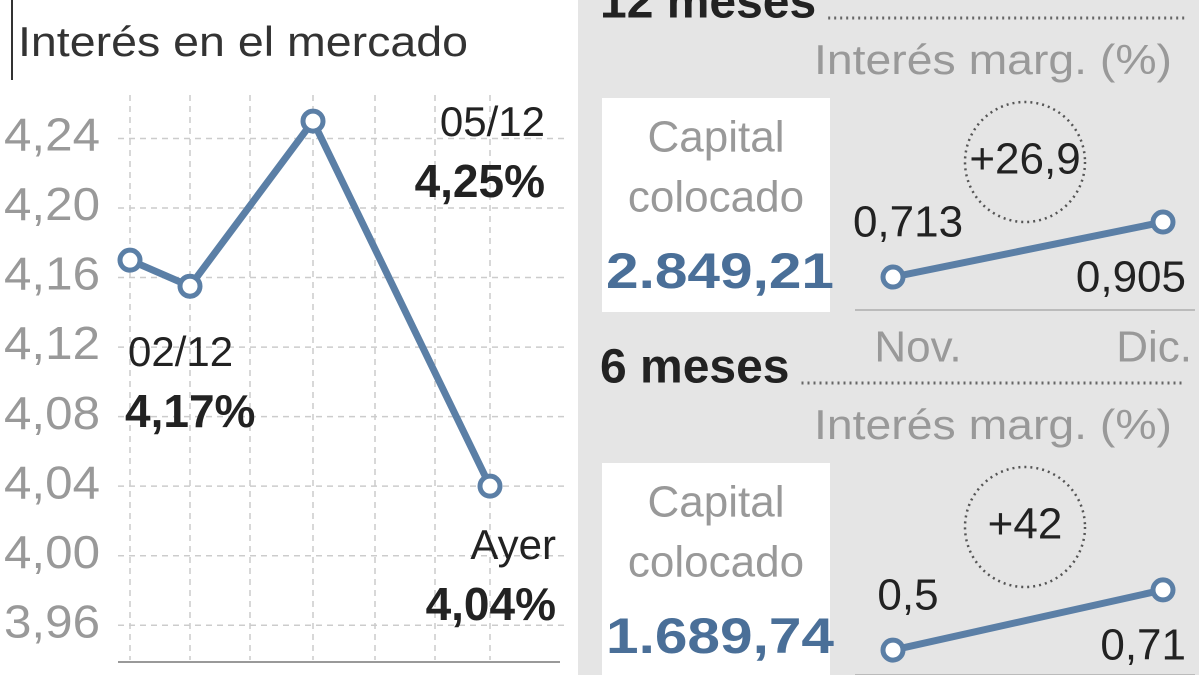 Image resolution: width=1199 pixels, height=675 pixels. Describe the element at coordinates (52, 135) in the screenshot. I see `y-tick-label: 4,24` at that location.